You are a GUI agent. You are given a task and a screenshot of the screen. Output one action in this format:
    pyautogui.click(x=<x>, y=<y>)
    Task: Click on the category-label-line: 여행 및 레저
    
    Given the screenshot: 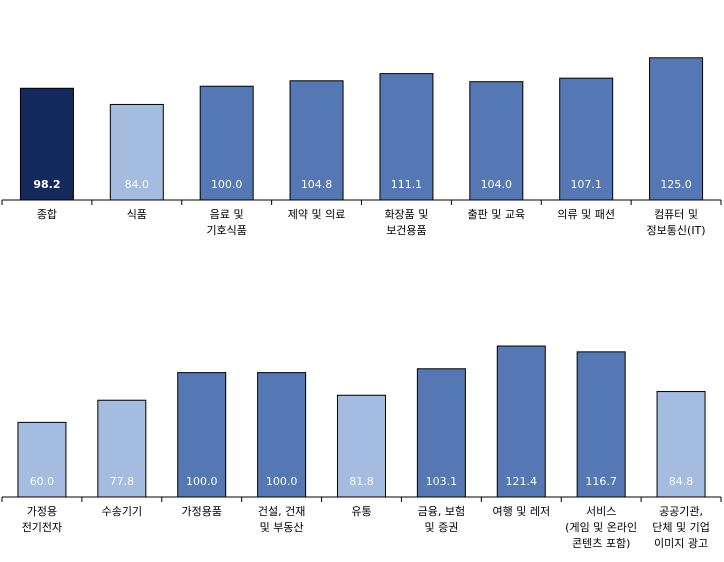 What is the action you would take?
    pyautogui.click(x=521, y=511)
    